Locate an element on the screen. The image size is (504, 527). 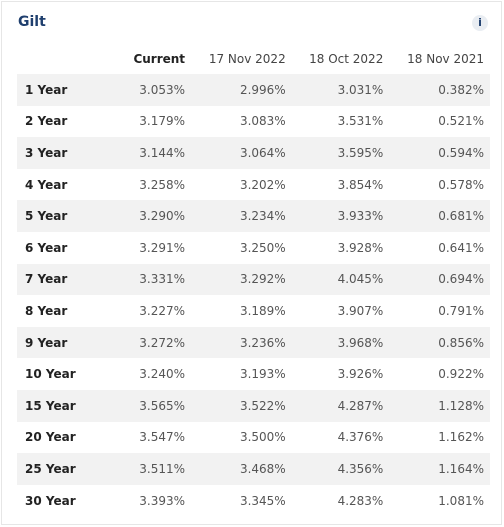
table-row: 3 Year 3.144% 3.064% 3.595% 0.594% is located at coordinates (253, 153).